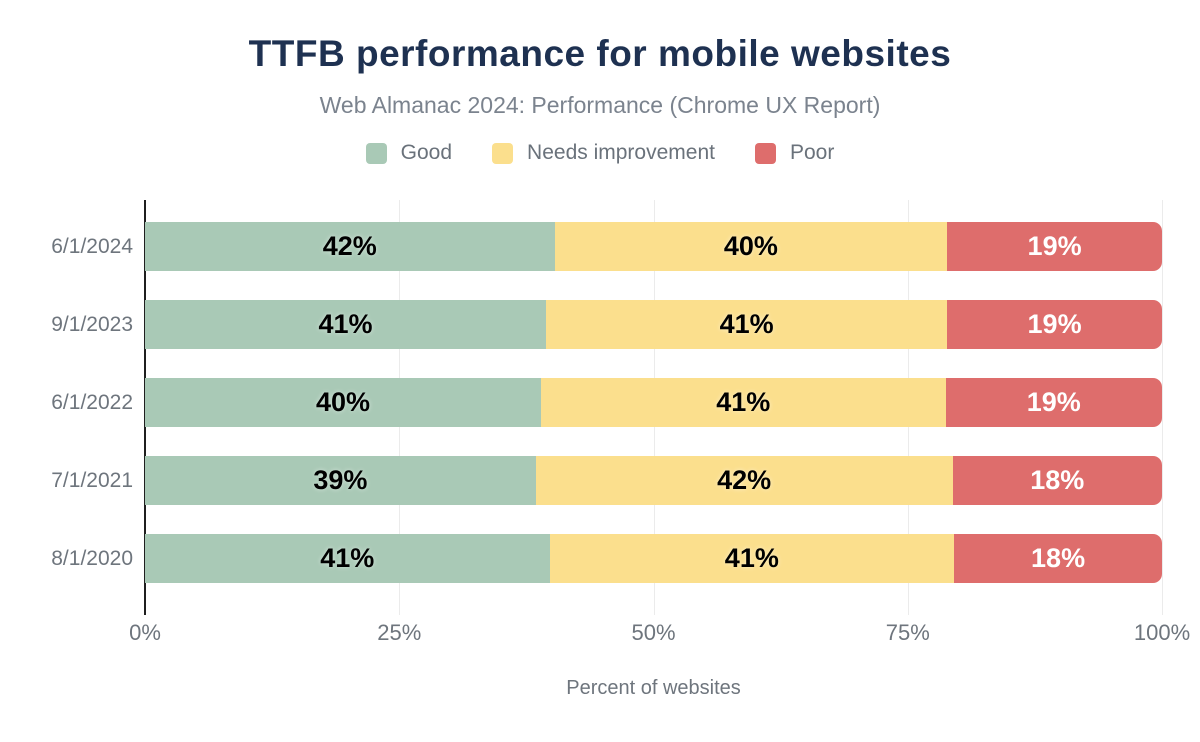  I want to click on x-axis-ticks: 0% 25% 50% 75% 100%, so click(659, 632).